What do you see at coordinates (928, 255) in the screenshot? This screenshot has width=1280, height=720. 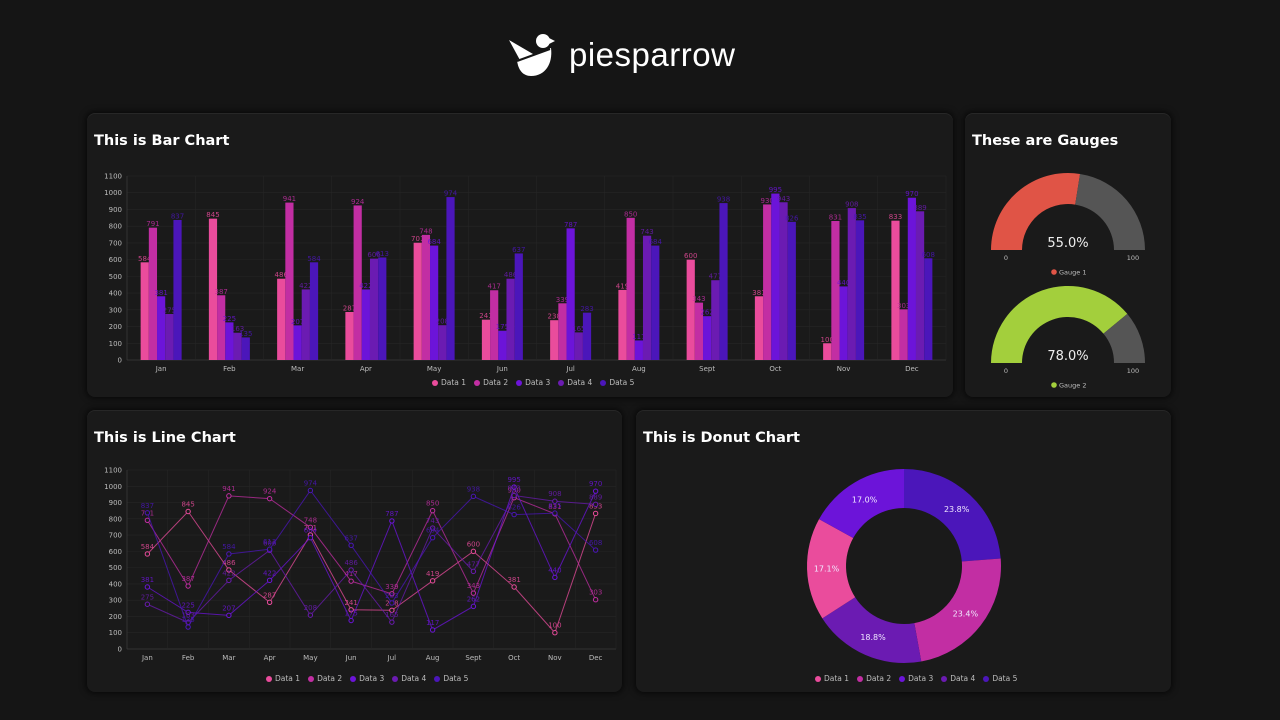 I see `bar-data-label: 608` at bounding box center [928, 255].